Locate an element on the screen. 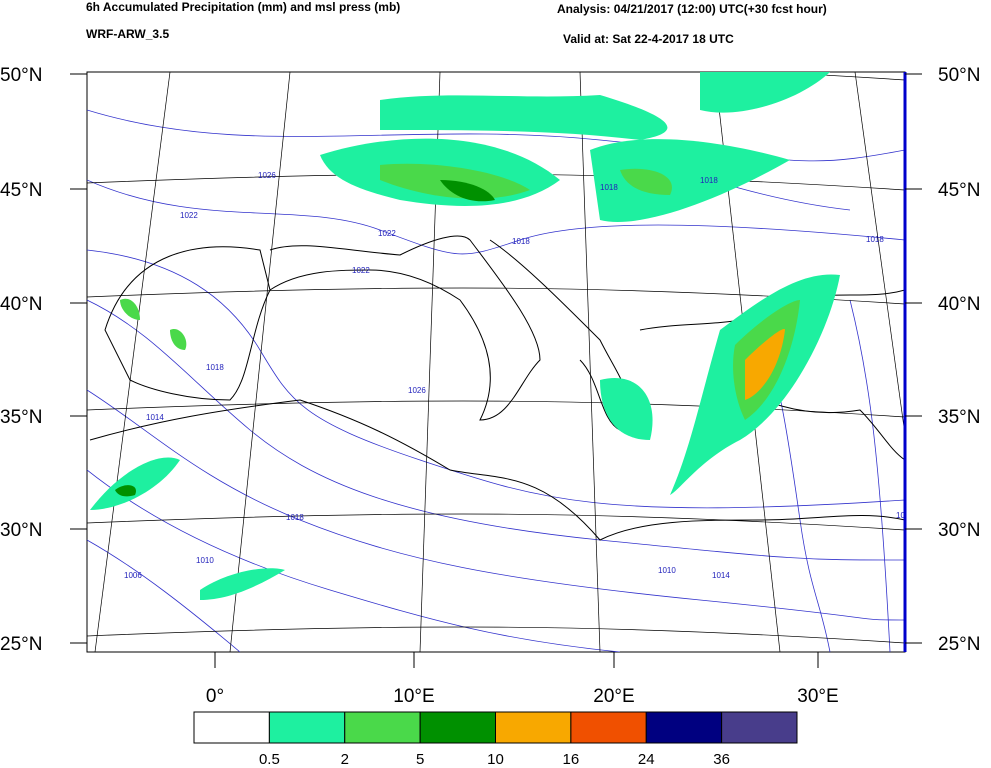 The width and height of the screenshot is (991, 768). lat-label-right: 45°N is located at coordinates (959, 190).